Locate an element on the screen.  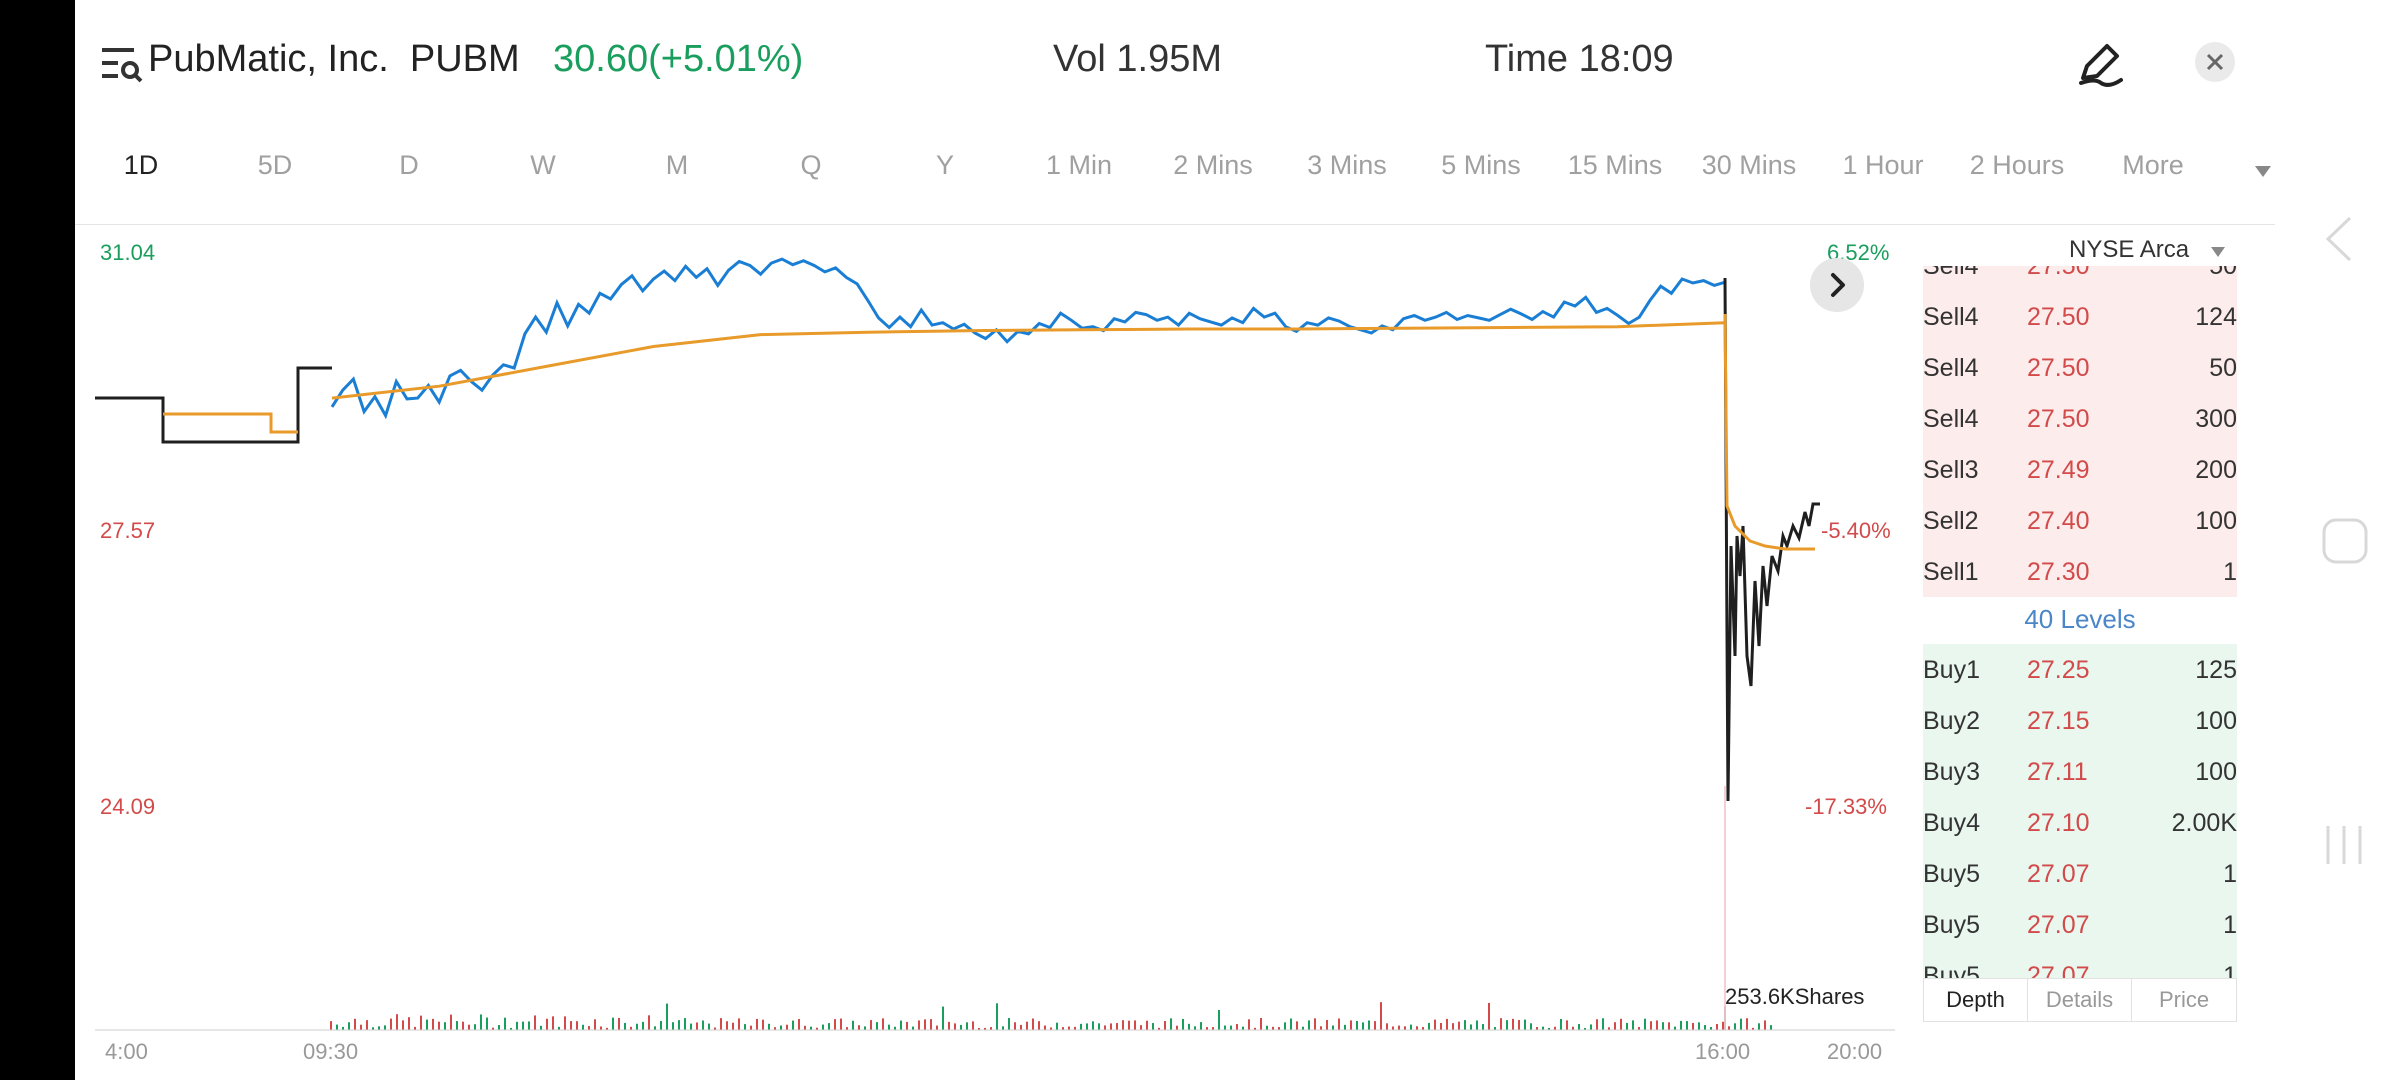
tab-5mins: 5 Mins is located at coordinates (1481, 165).